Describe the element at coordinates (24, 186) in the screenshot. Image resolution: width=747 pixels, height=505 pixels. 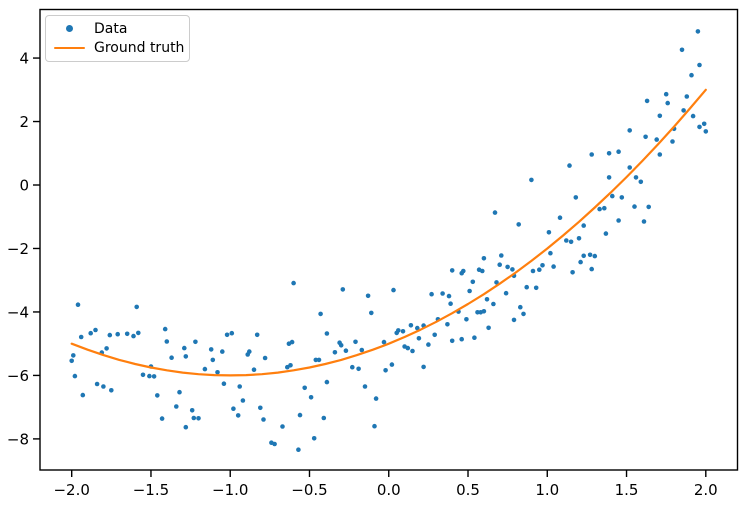
I see `y-tick-label: 0` at that location.